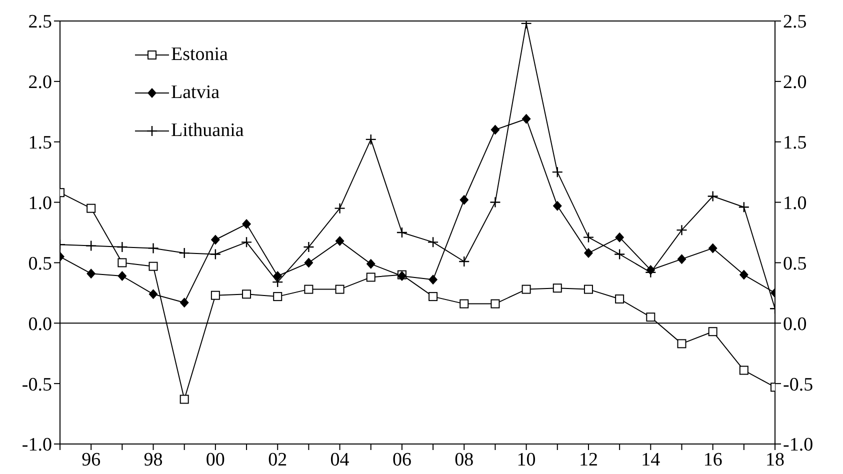 The width and height of the screenshot is (843, 474). I want to click on y2-tick-label: 0.5, so click(795, 263).